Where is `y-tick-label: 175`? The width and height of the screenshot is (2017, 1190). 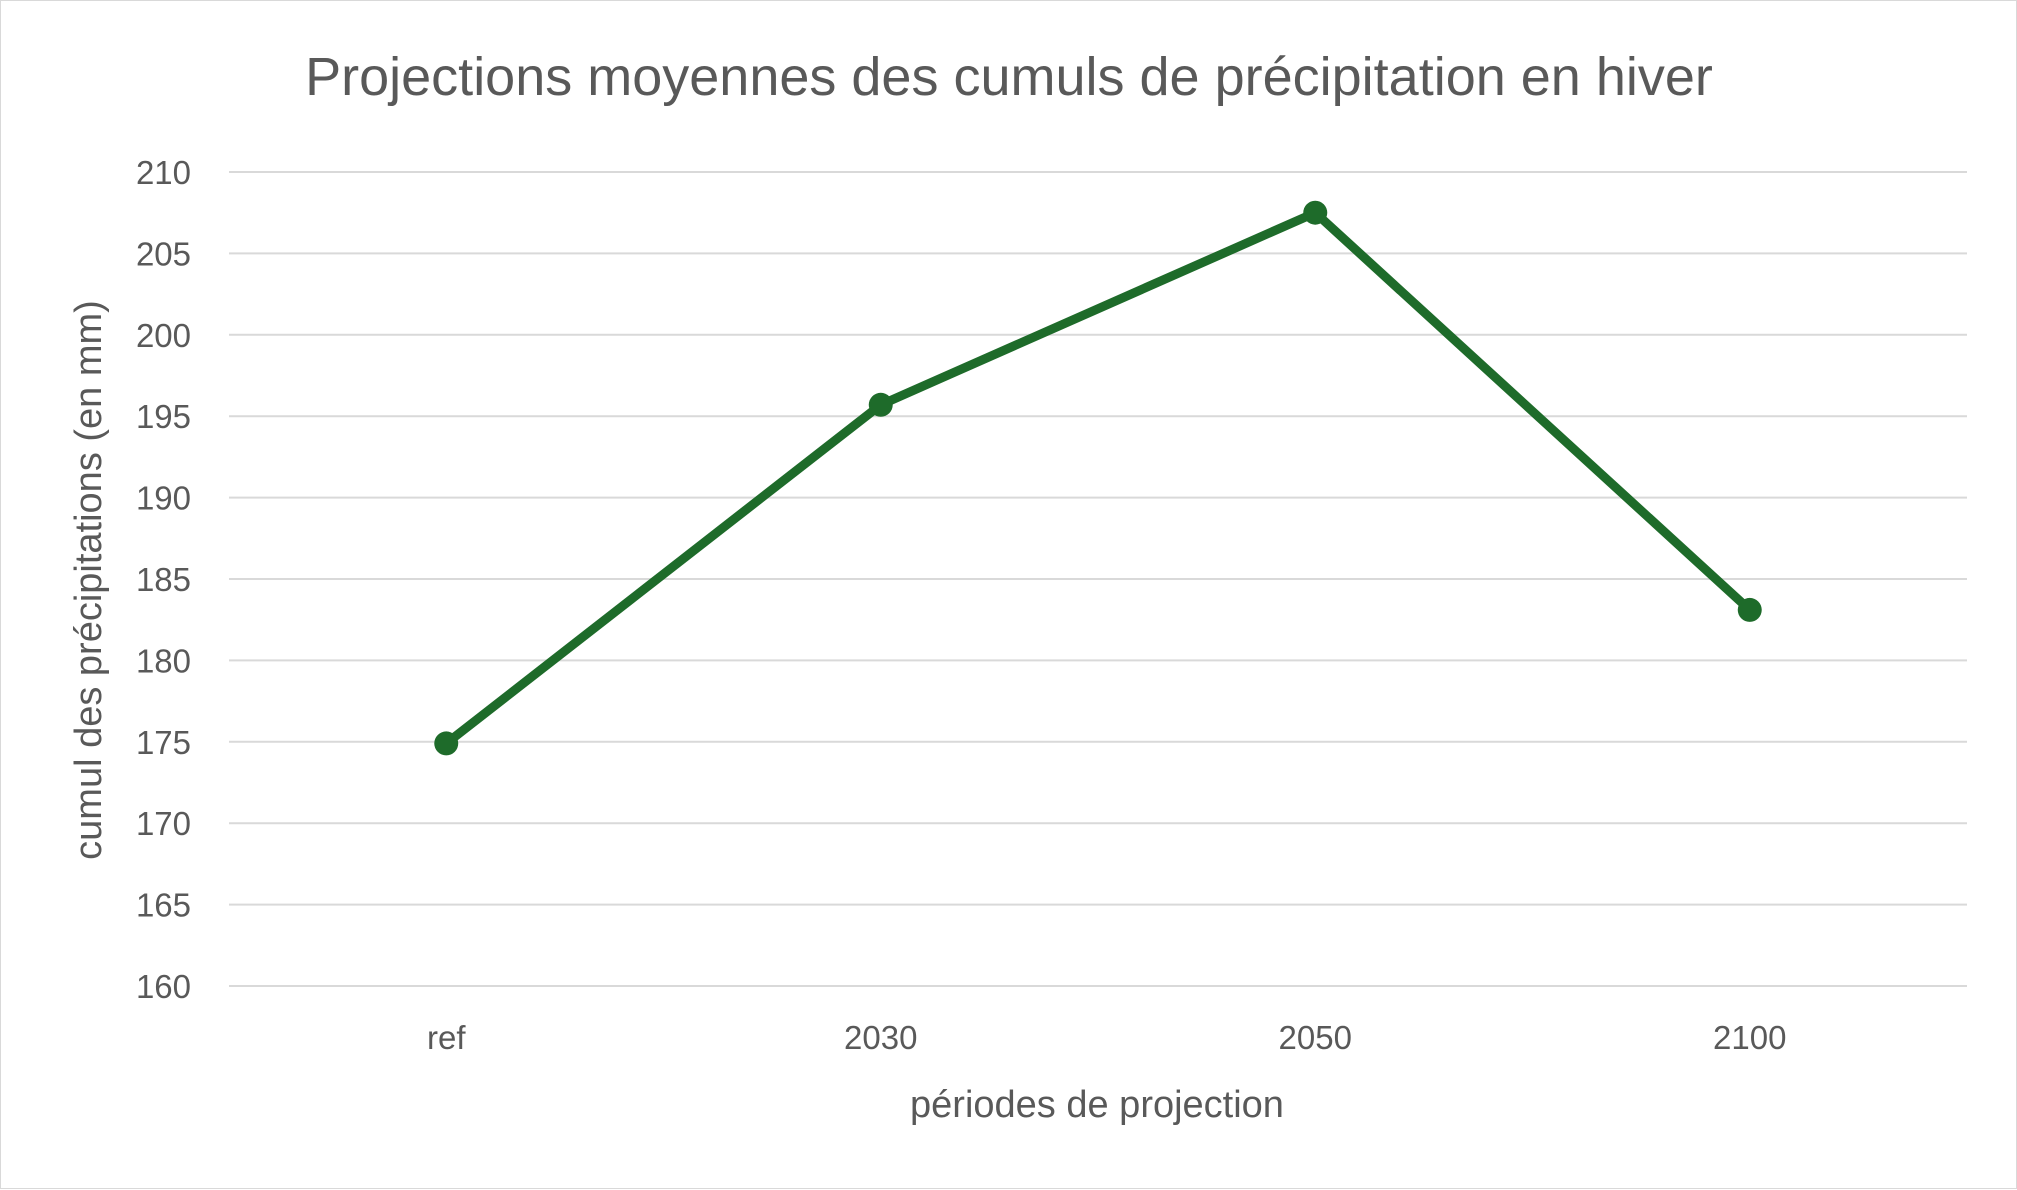
y-tick-label: 175 is located at coordinates (163, 742).